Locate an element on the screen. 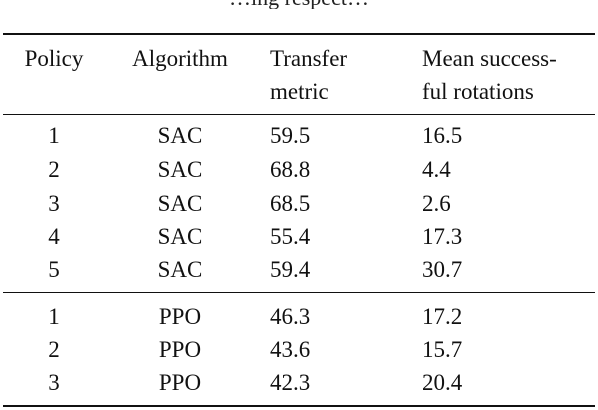 The height and width of the screenshot is (410, 598). header-transfer-line1: Transfer is located at coordinates (309, 58).